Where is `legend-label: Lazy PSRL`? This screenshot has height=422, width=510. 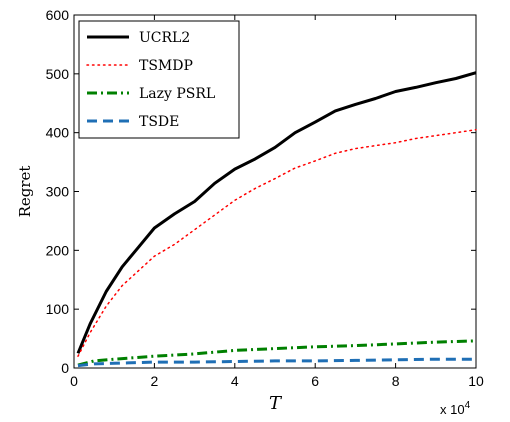 legend-label: Lazy PSRL is located at coordinates (177, 94).